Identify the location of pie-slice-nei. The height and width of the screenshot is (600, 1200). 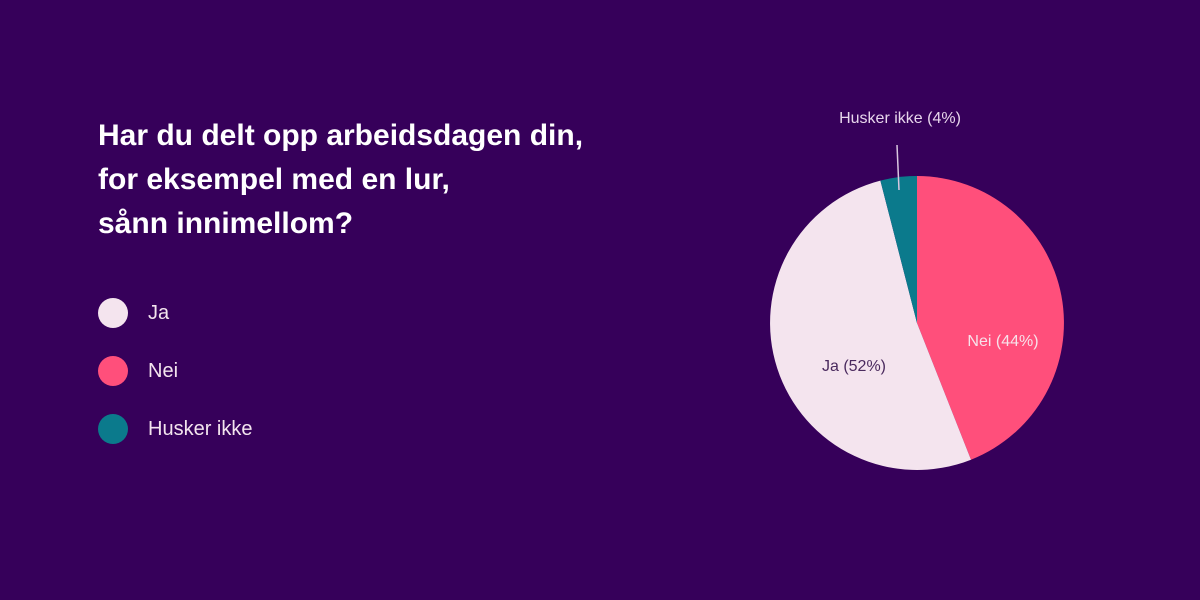
(990, 318).